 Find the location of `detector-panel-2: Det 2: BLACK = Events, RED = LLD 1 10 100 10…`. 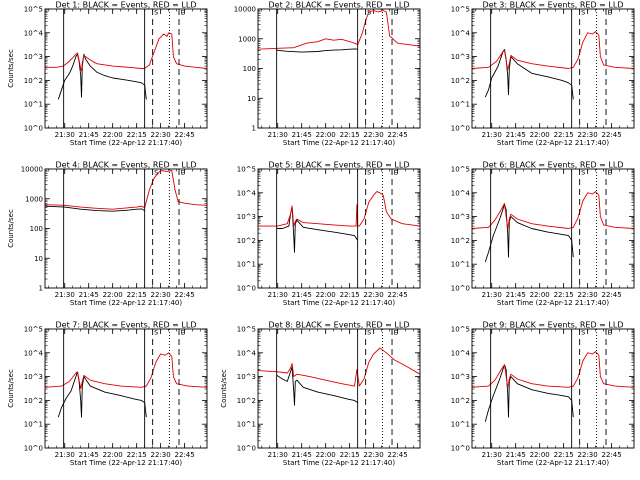

detector-panel-2: Det 2: BLACK = Events, RED = LLD 1 10 100 10… is located at coordinates (327, 74).